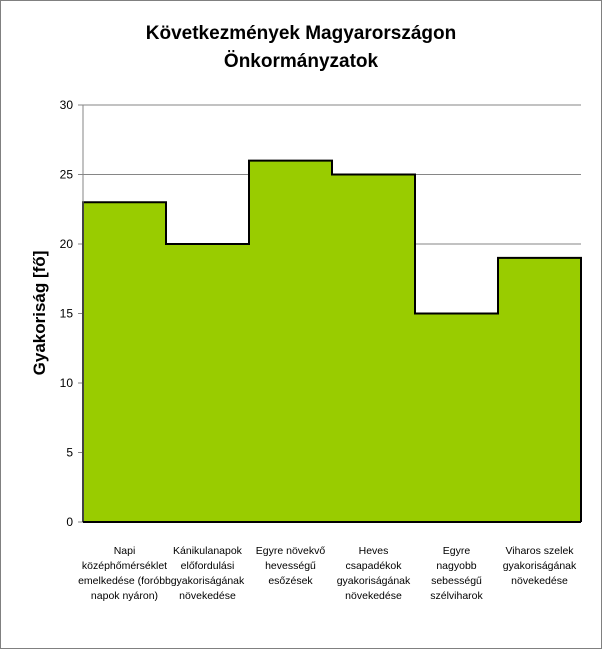 Image resolution: width=602 pixels, height=649 pixels. Describe the element at coordinates (374, 573) in the screenshot. I see `x-tick-label: Heves csapadékok gyakoriságának növekedése` at that location.